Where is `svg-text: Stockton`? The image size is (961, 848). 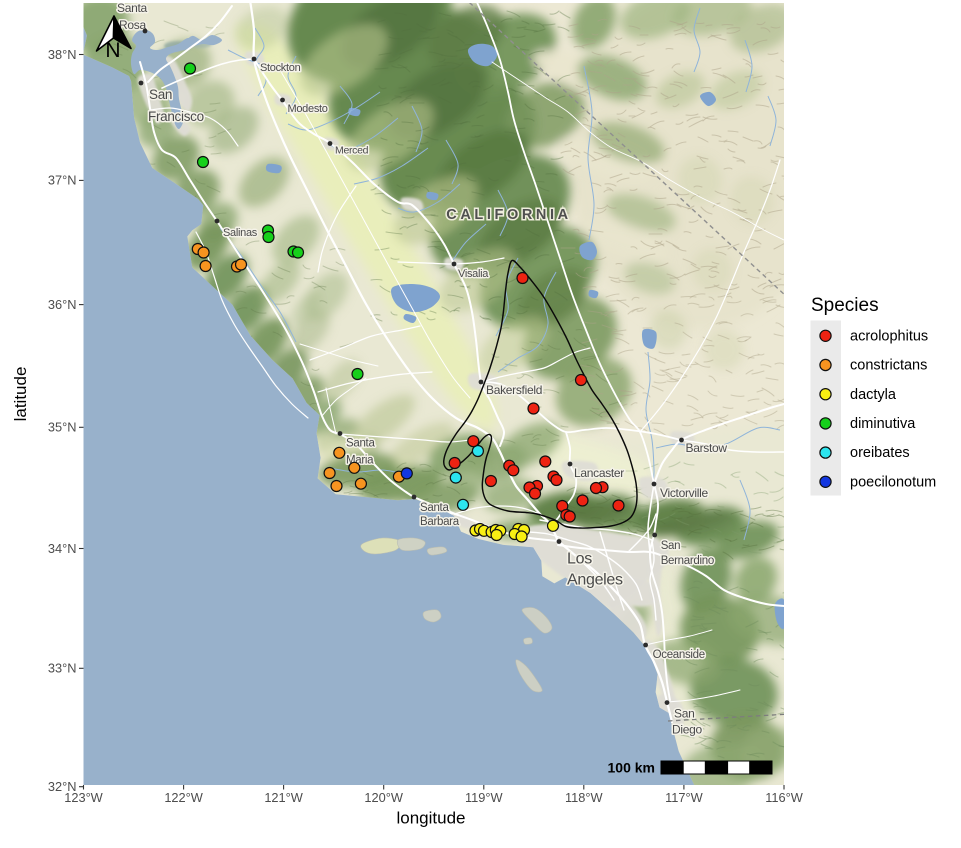 svg-text: Stockton is located at coordinates (280, 68).